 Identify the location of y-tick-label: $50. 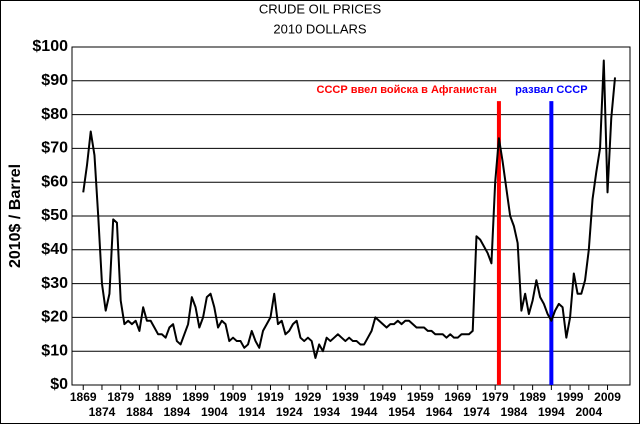
(54, 215).